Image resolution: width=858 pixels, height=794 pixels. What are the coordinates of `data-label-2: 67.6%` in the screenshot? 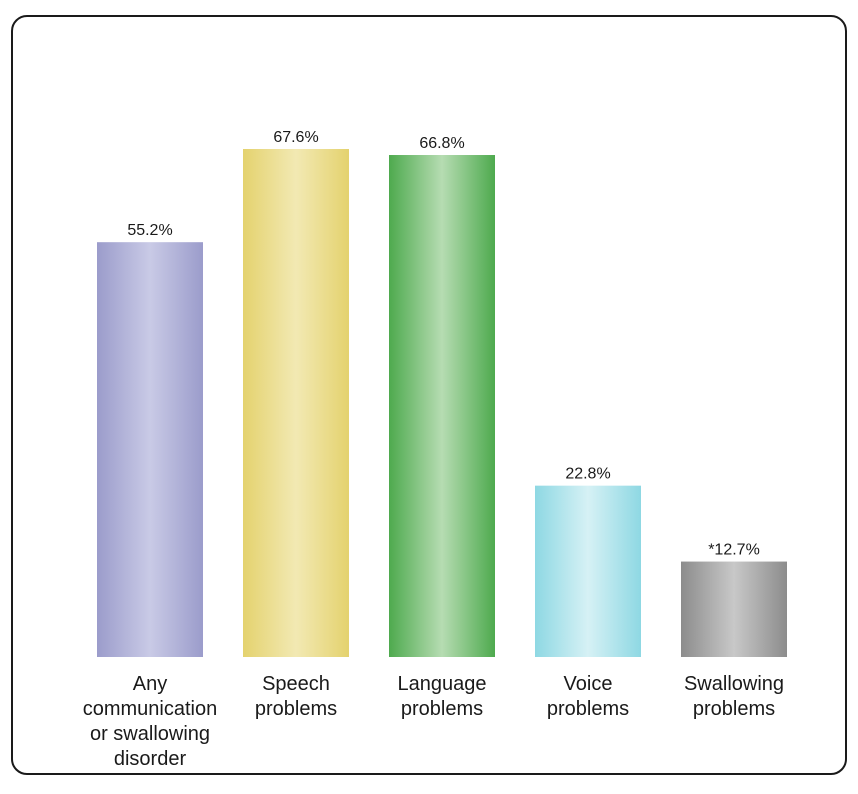 It's located at (295, 137).